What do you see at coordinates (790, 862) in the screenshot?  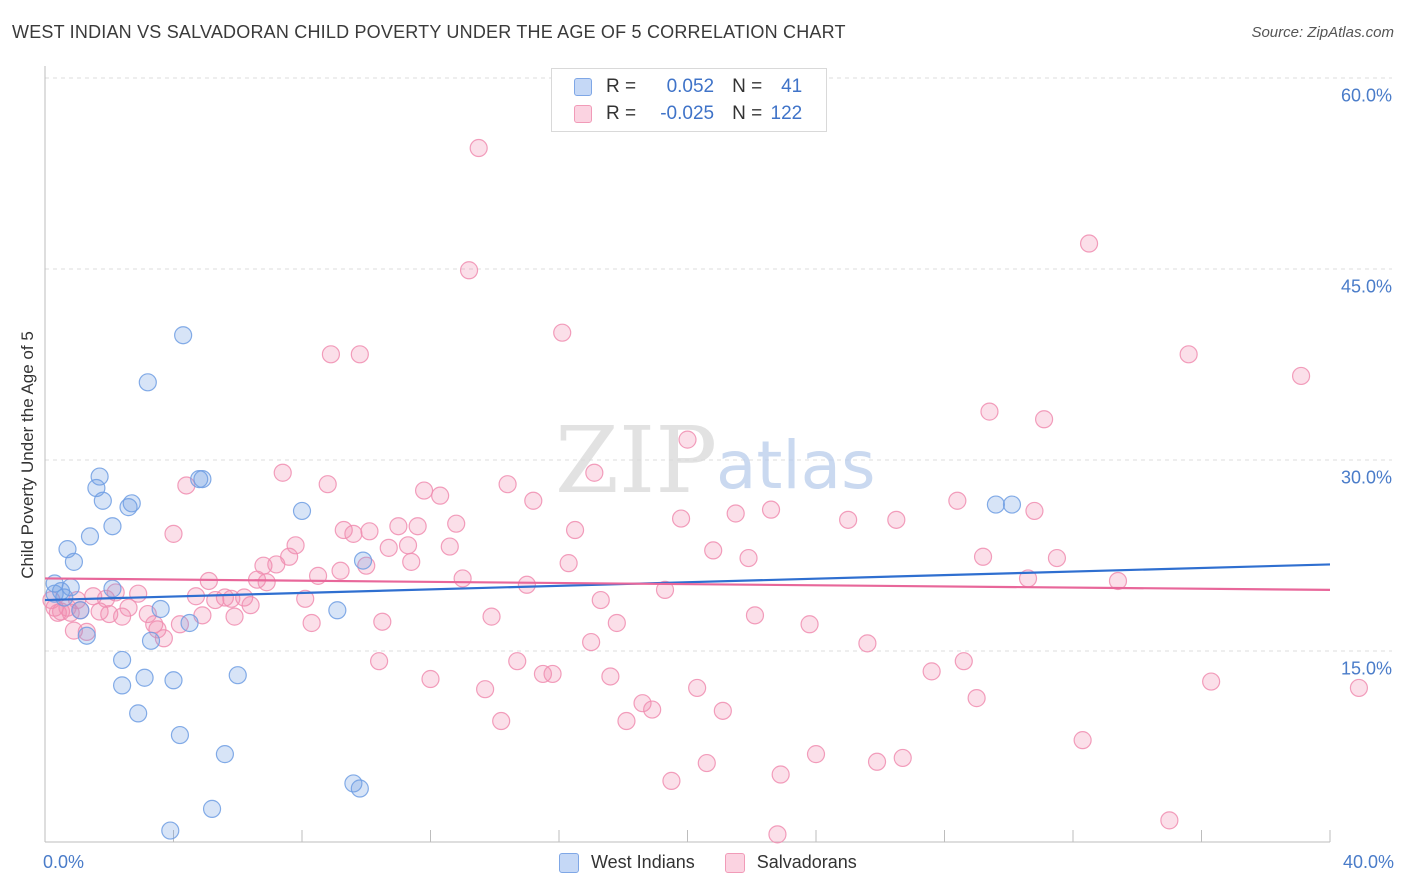 I see `legend-item-salvadorans: Salvadorans` at bounding box center [790, 862].